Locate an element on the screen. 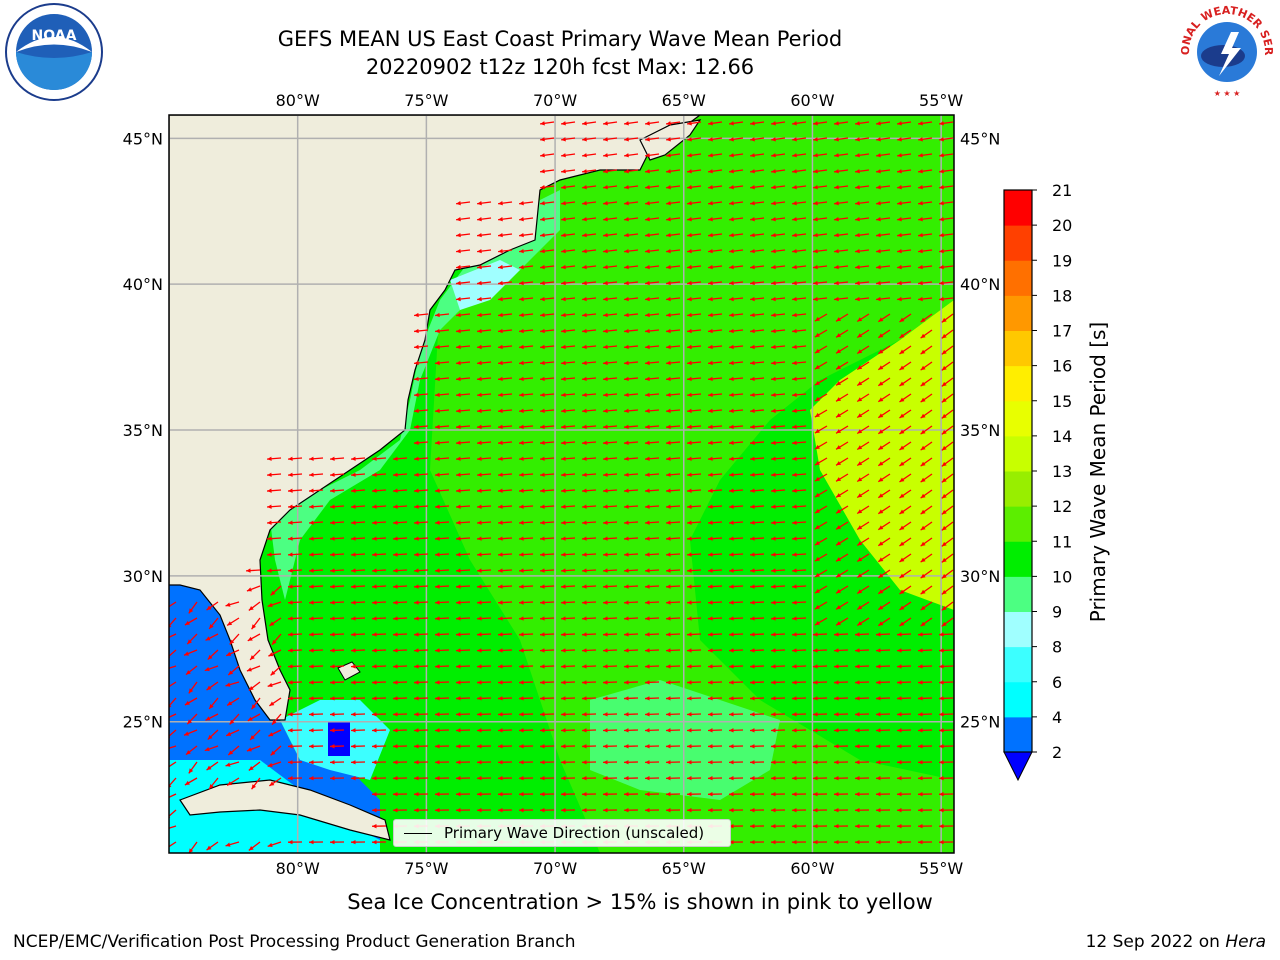 The width and height of the screenshot is (1280, 960). longitude-label: 70°W is located at coordinates (555, 100).